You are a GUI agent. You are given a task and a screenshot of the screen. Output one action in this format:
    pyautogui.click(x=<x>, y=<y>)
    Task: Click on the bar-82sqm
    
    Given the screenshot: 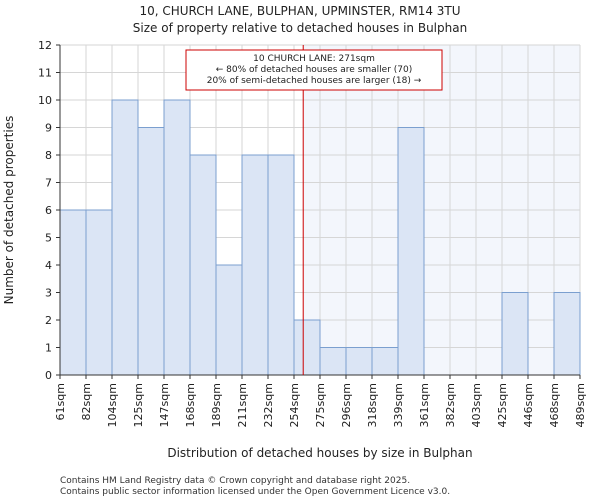 What is the action you would take?
    pyautogui.click(x=99, y=292)
    